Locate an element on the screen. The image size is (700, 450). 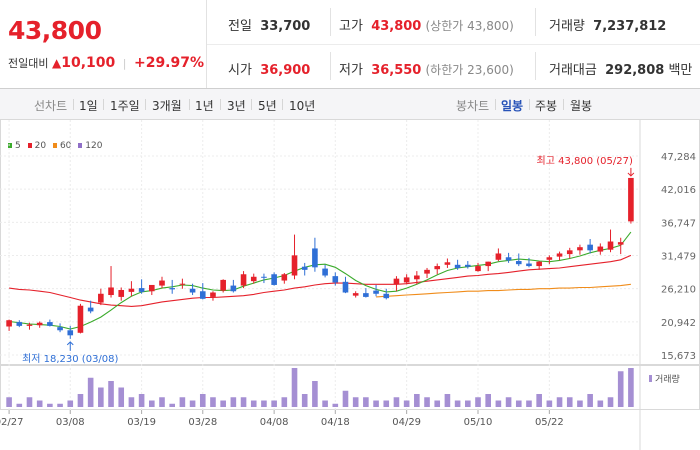
tab-3m: 3개월 is located at coordinates (167, 106).